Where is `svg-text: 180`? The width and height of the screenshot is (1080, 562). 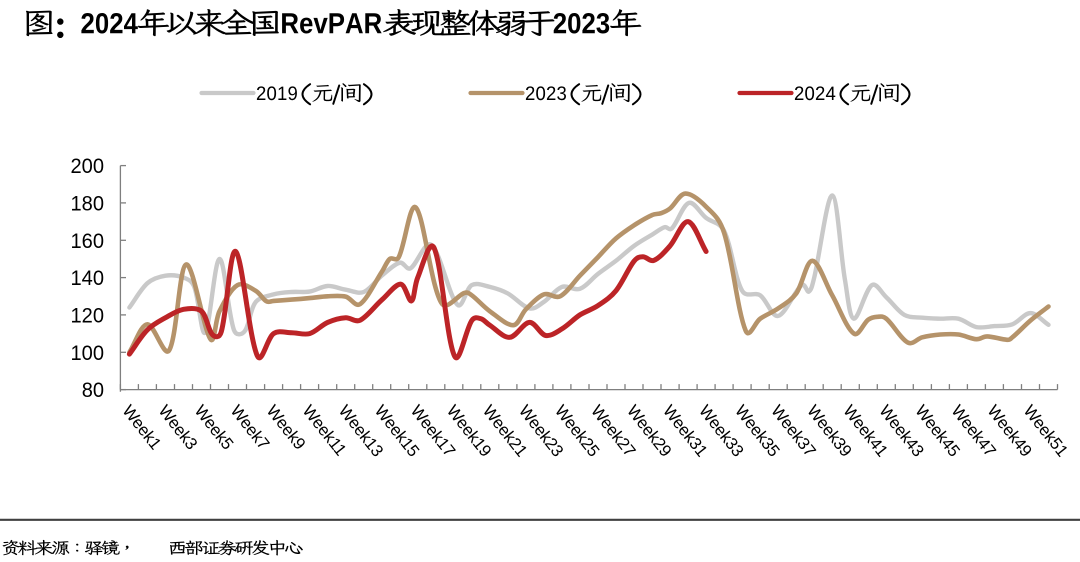 svg-text: 180 is located at coordinates (88, 204).